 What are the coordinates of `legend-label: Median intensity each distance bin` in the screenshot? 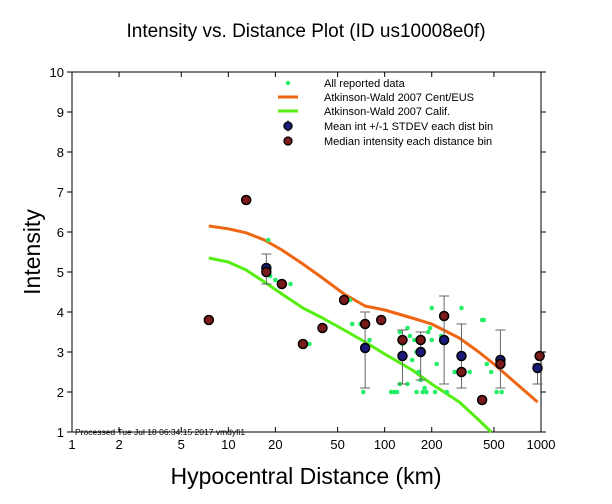 It's located at (408, 142).